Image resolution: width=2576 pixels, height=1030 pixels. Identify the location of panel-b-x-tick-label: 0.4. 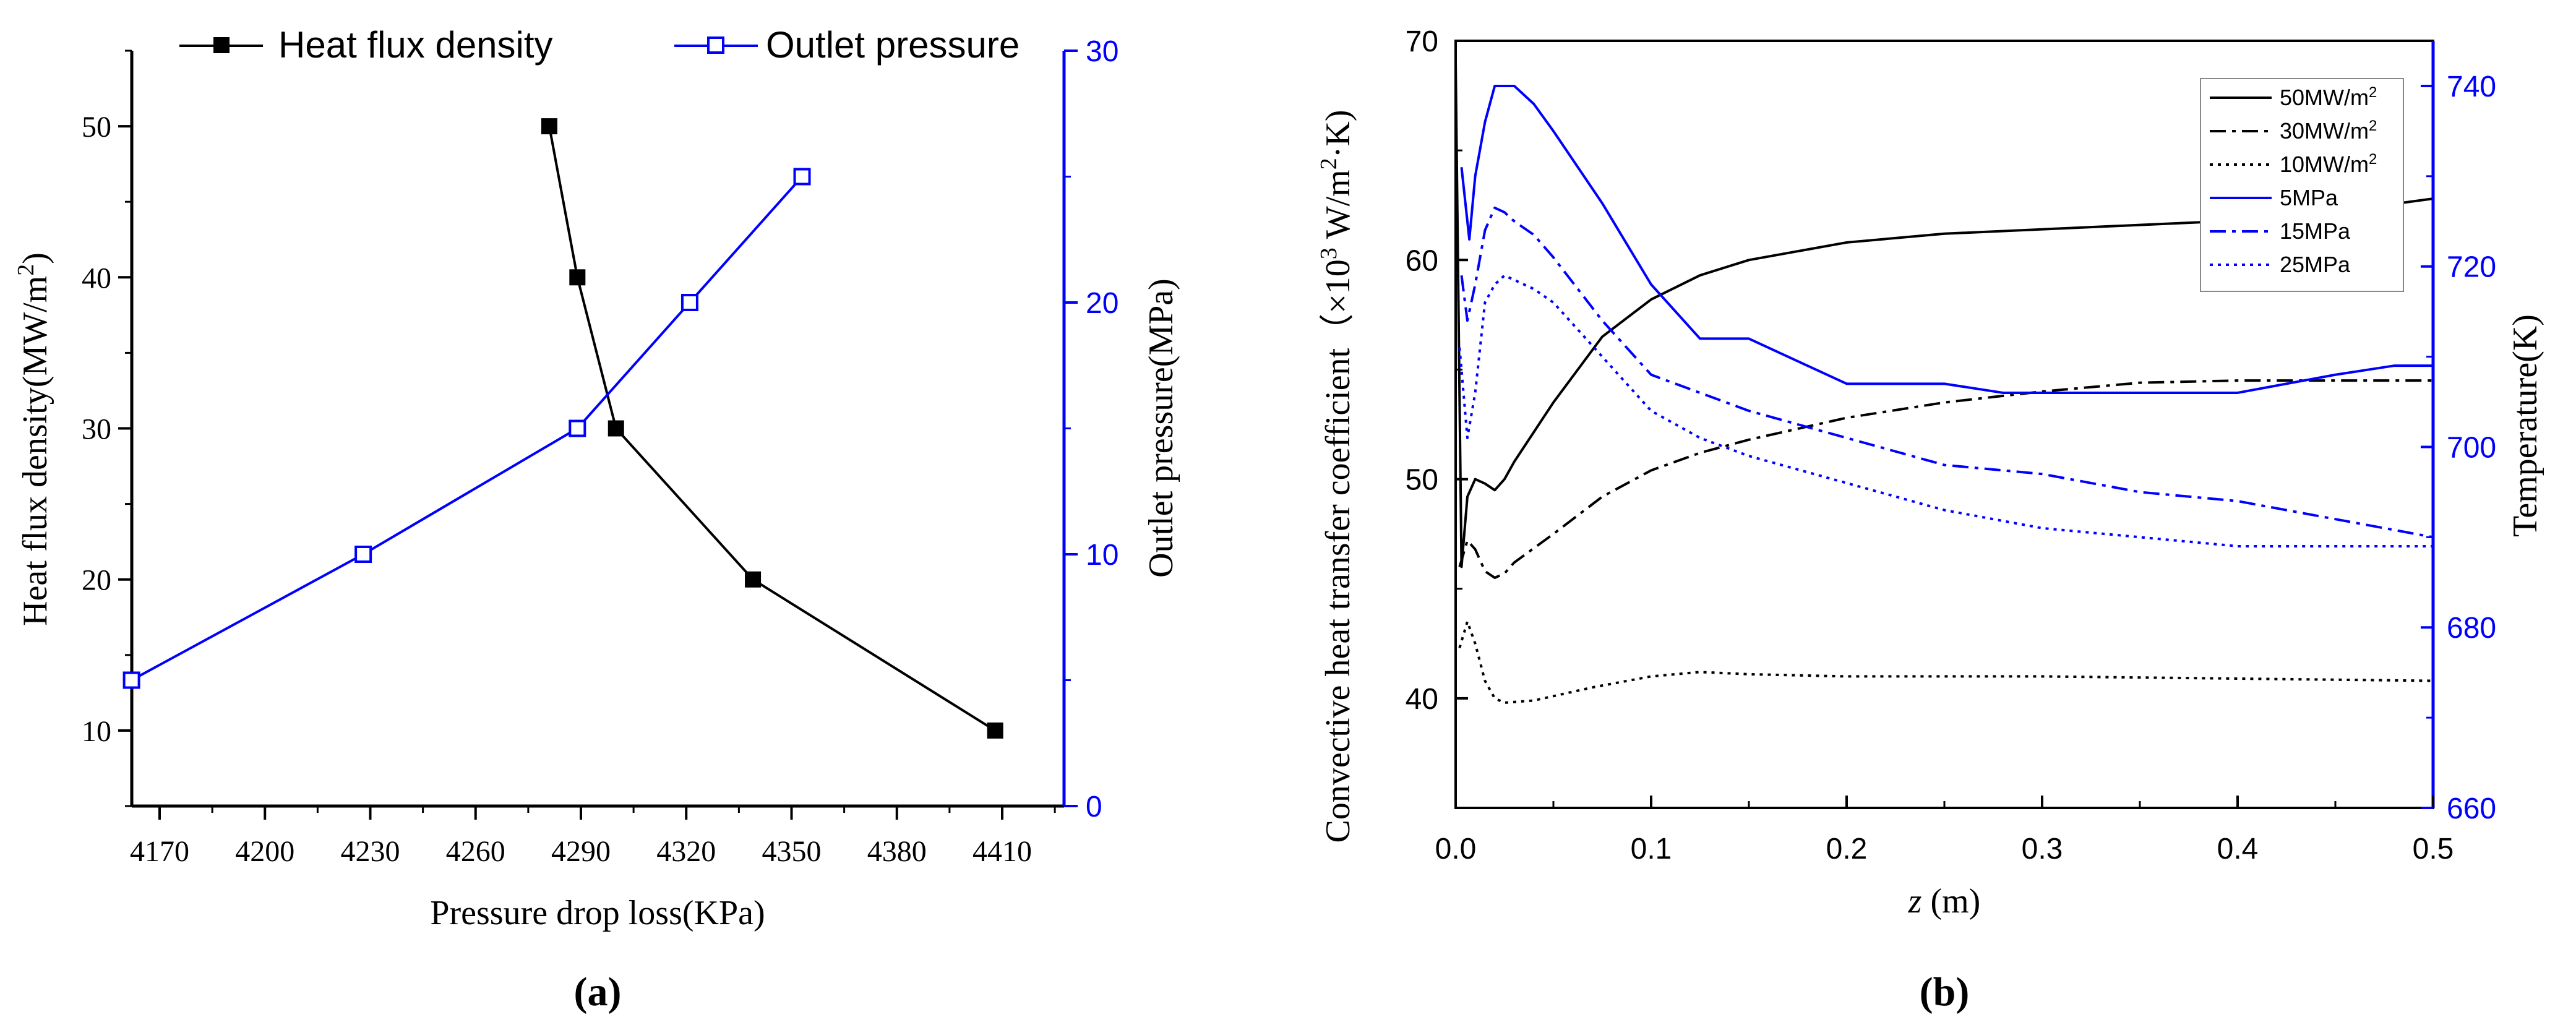
(2238, 849).